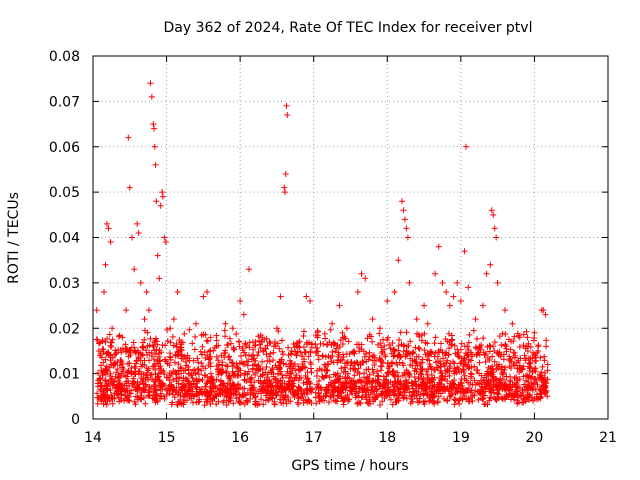 This screenshot has height=480, width=640. What do you see at coordinates (349, 466) in the screenshot?
I see `x-axis-label: GPS time / hours` at bounding box center [349, 466].